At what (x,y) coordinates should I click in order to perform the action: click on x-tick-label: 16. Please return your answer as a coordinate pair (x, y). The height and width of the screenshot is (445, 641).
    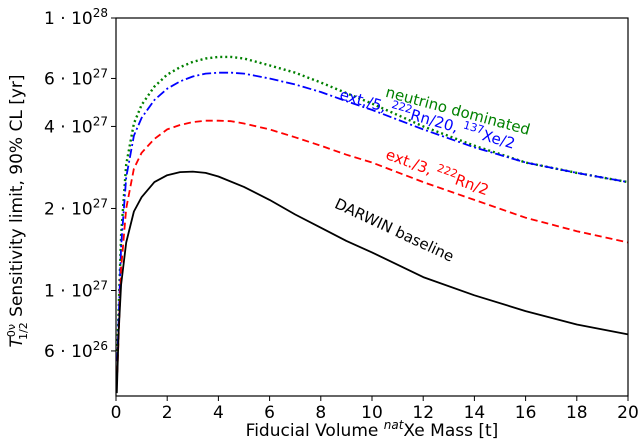
    Looking at the image, I should click on (526, 413).